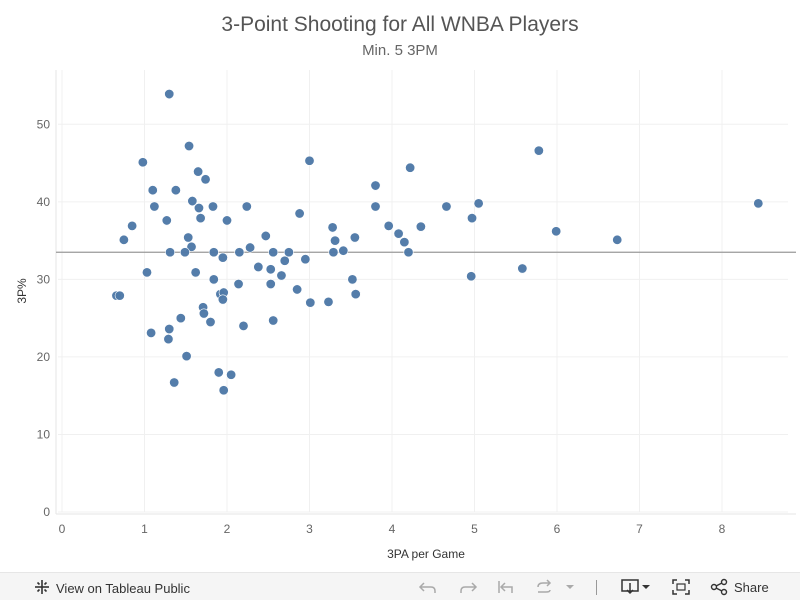 The image size is (800, 600). I want to click on download-icon, so click(636, 587).